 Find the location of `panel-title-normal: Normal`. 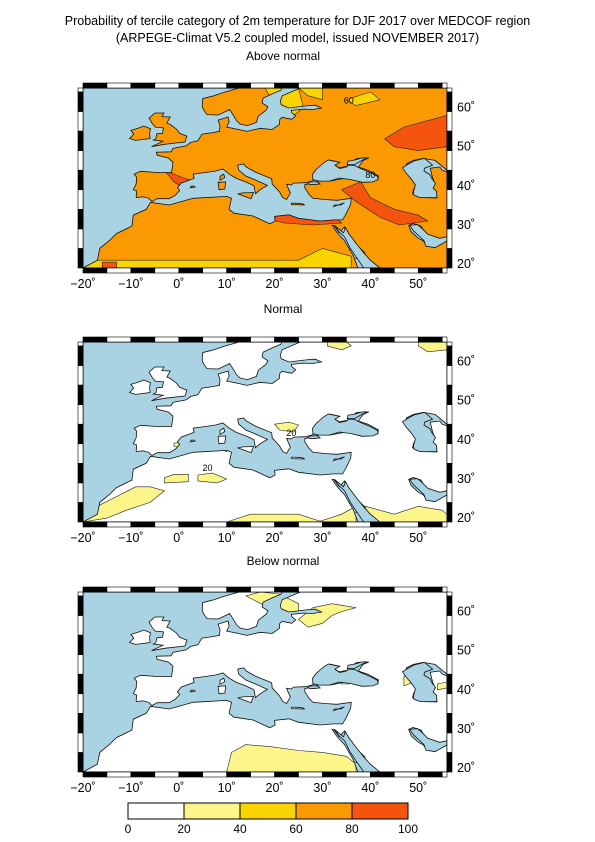

panel-title-normal: Normal is located at coordinates (283, 309).